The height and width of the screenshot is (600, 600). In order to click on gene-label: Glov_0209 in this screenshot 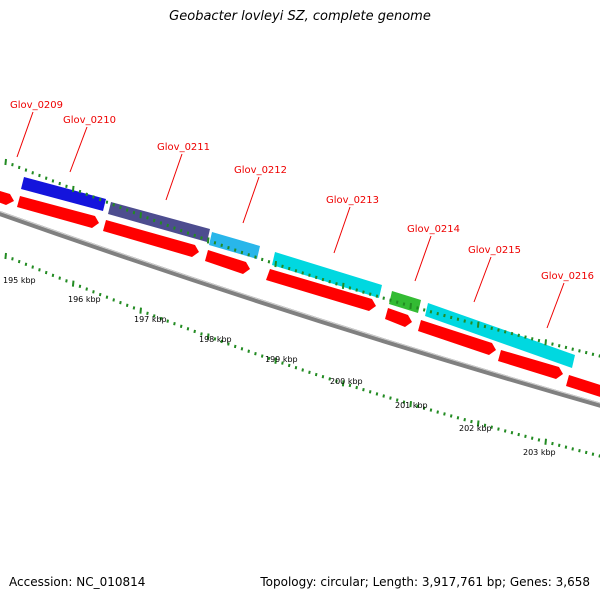, I will do `click(36, 105)`.